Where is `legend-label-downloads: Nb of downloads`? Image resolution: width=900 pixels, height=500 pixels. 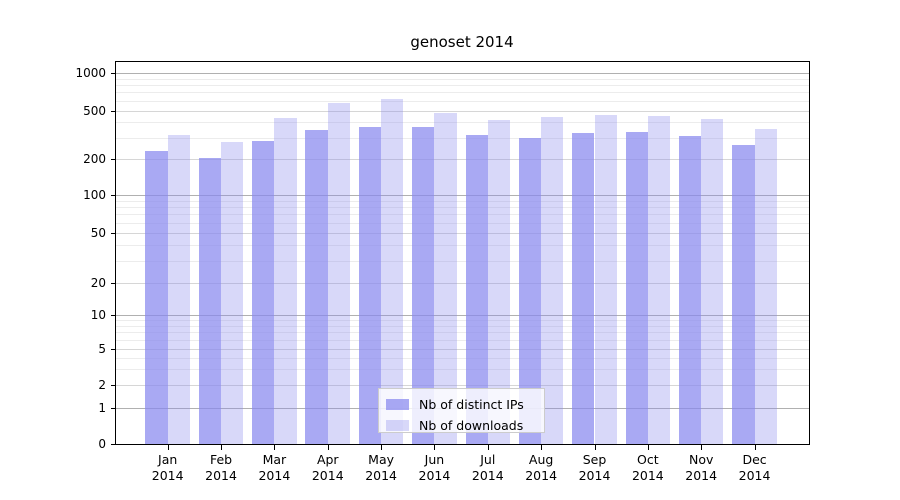
legend-label-downloads: Nb of downloads is located at coordinates (471, 425).